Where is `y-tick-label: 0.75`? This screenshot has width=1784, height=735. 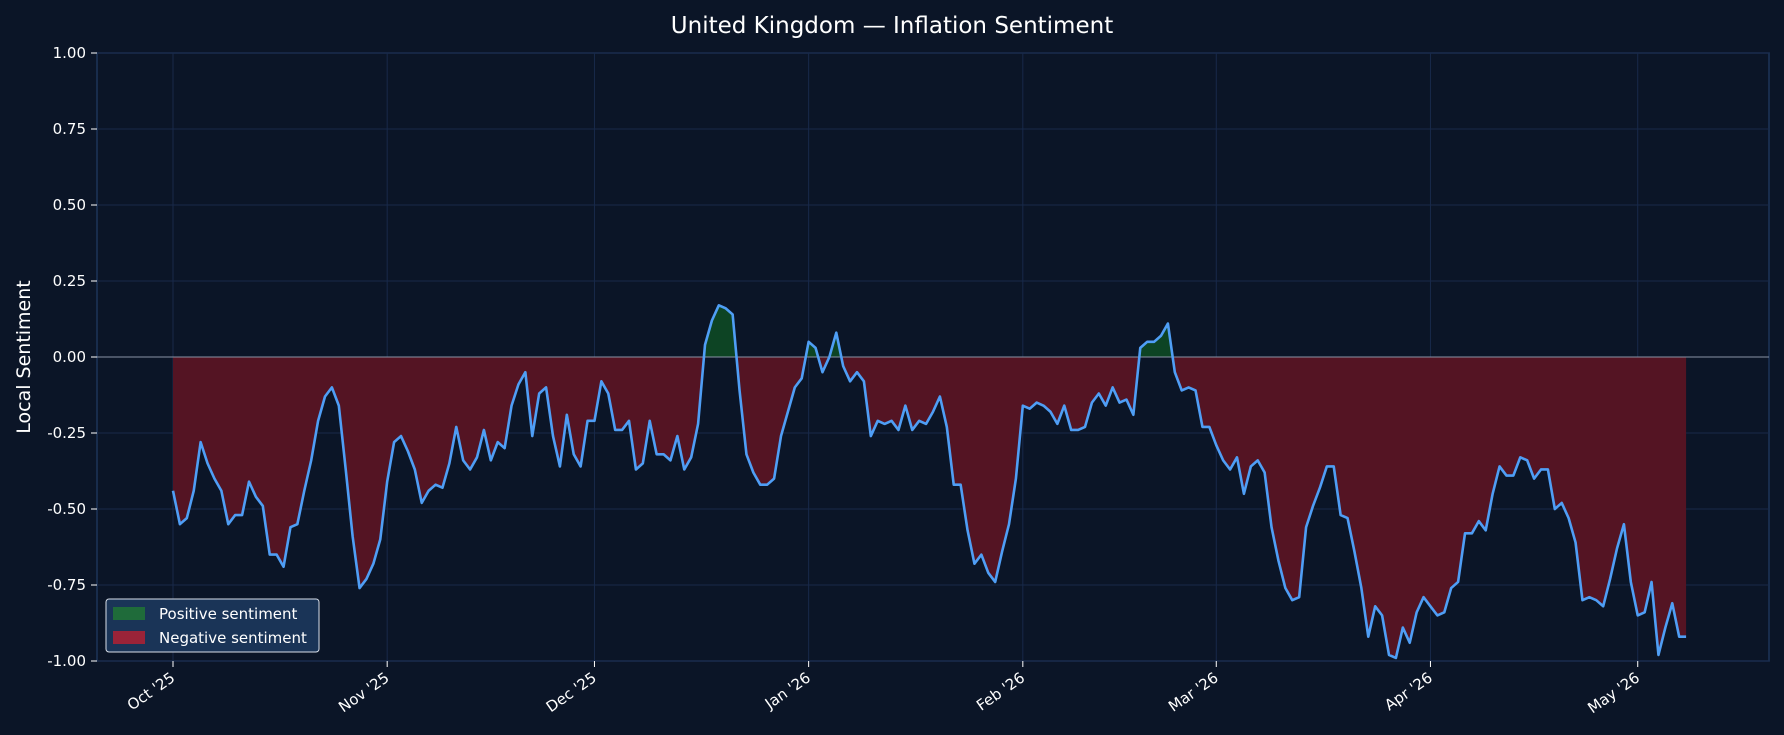
y-tick-label: 0.75 is located at coordinates (69, 129).